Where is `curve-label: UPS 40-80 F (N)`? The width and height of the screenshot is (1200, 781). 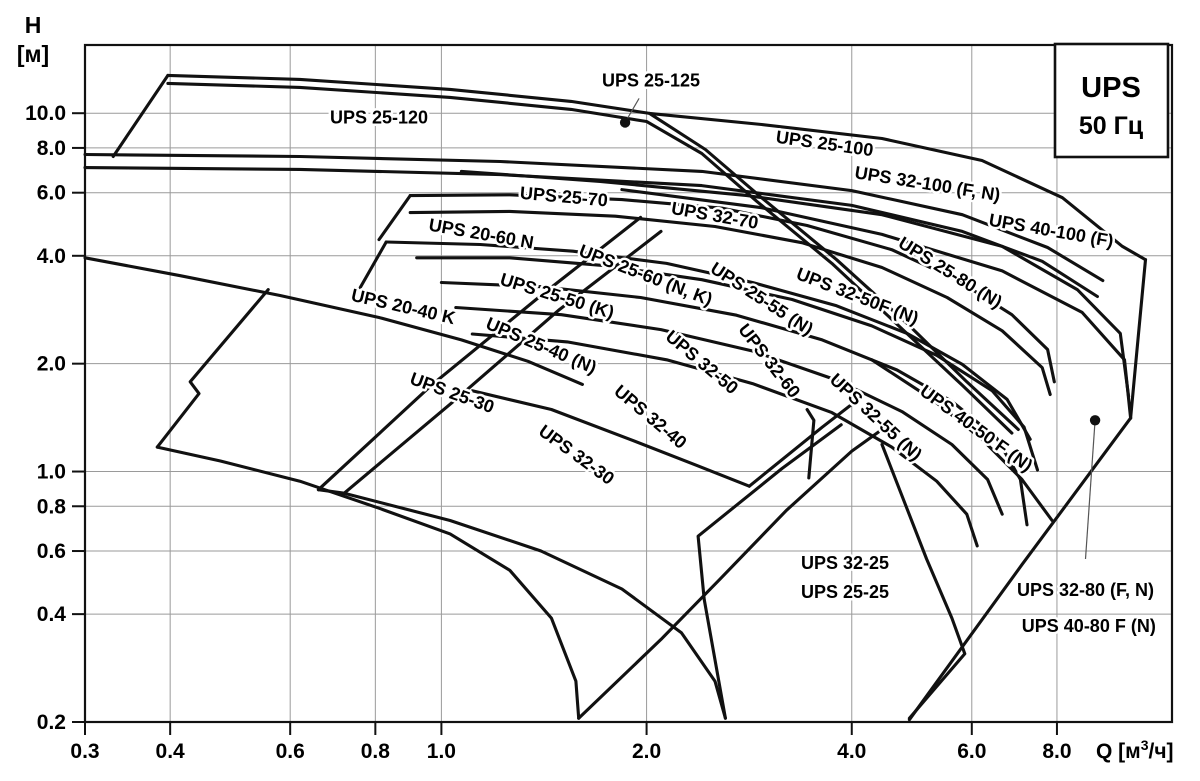
curve-label: UPS 40-80 F (N) is located at coordinates (1089, 626).